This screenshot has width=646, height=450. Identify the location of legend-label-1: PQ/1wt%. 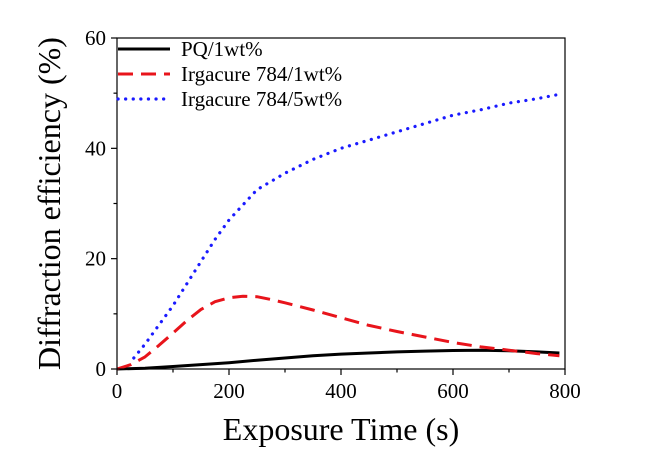
(222, 49).